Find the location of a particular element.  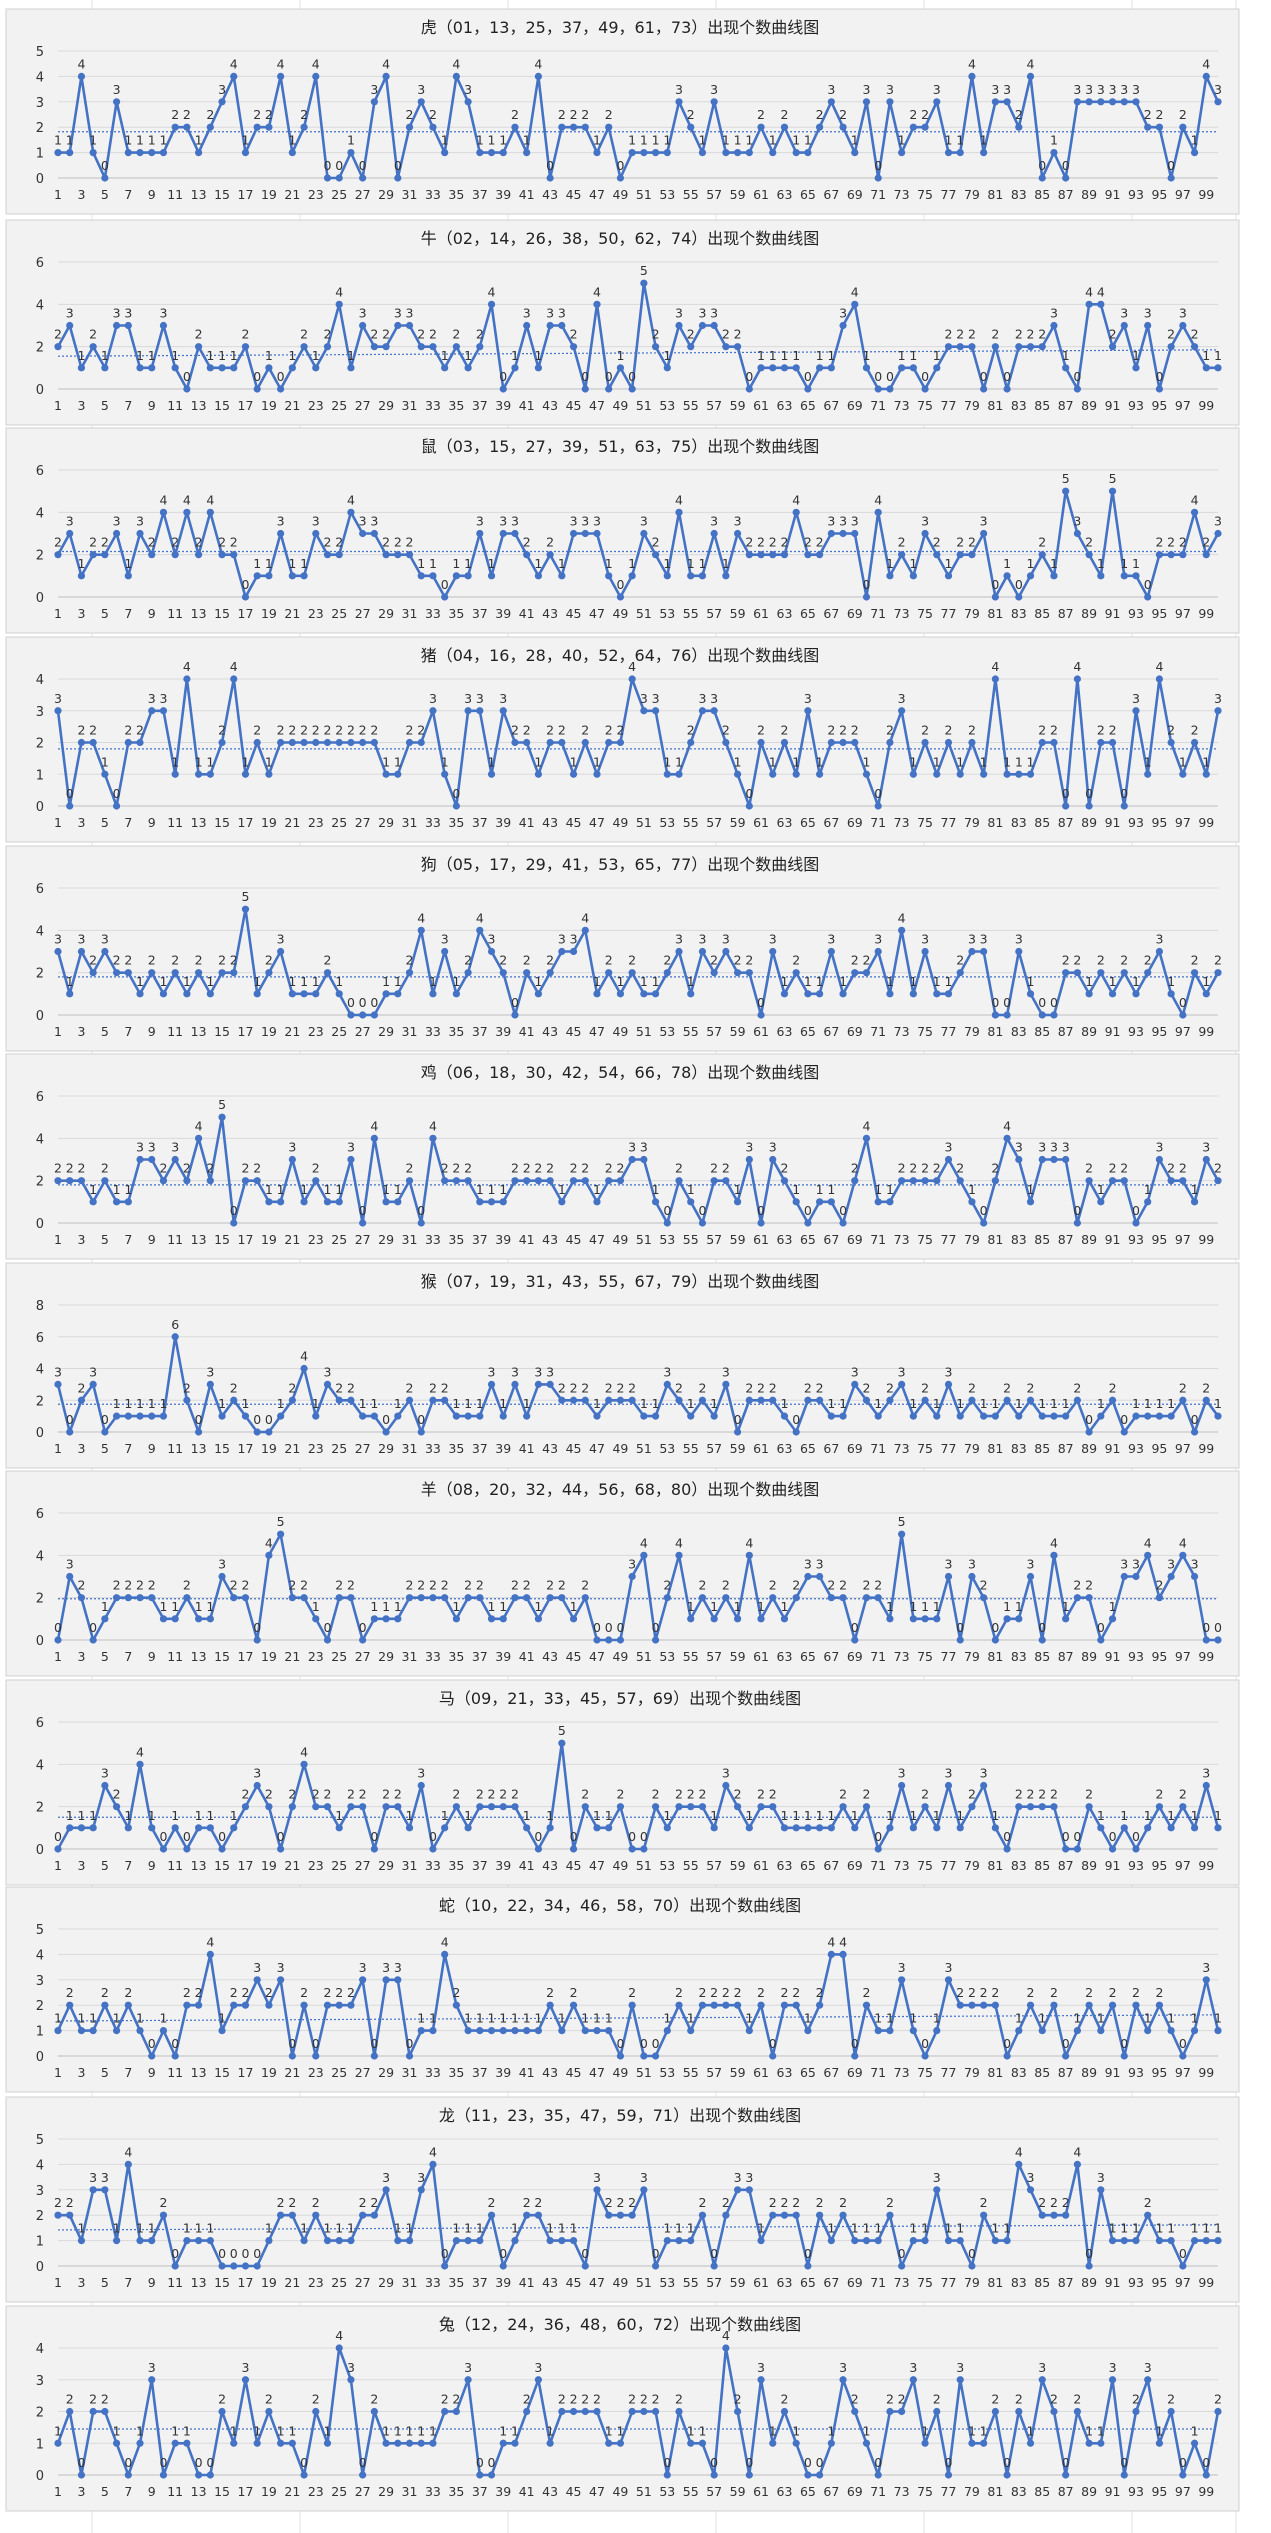

x-tick-label: 97 is located at coordinates (1183, 1656).